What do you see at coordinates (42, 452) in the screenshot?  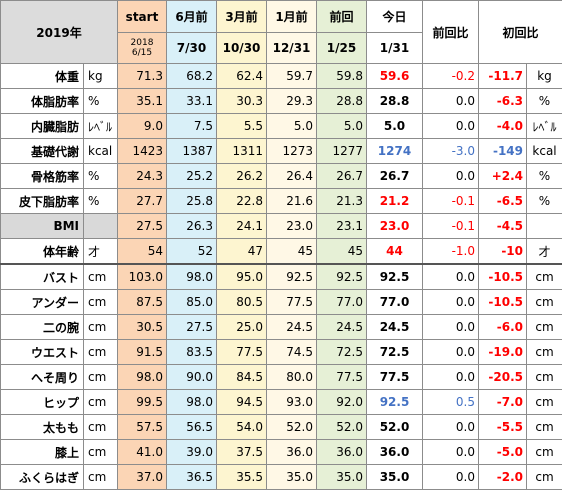 I see `row-label: 膝上` at bounding box center [42, 452].